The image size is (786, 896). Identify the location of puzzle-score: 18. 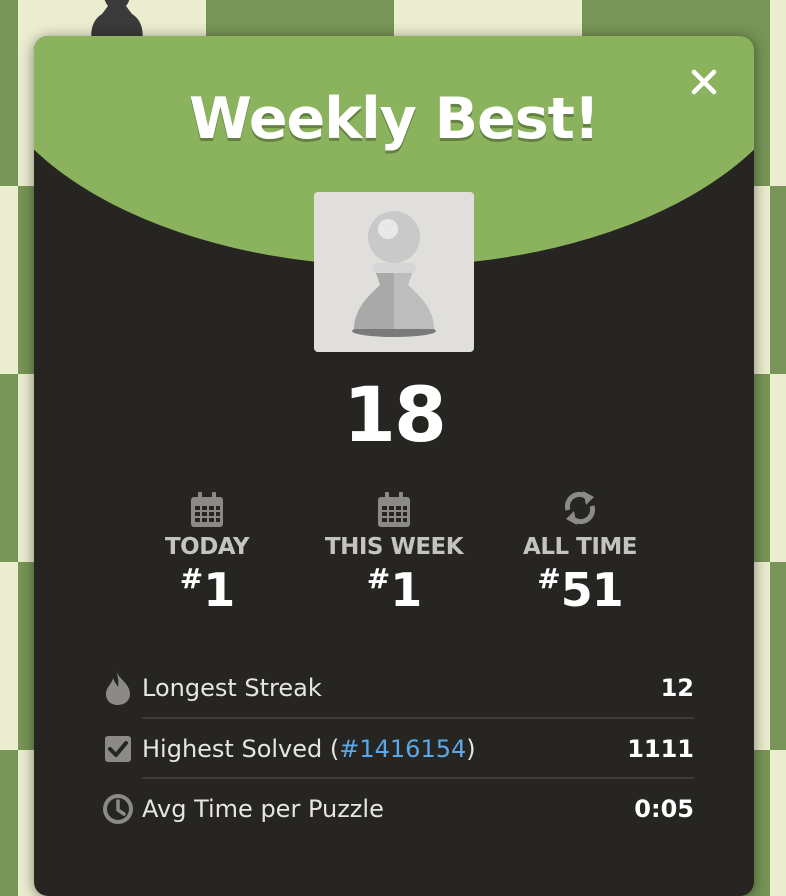
(395, 414).